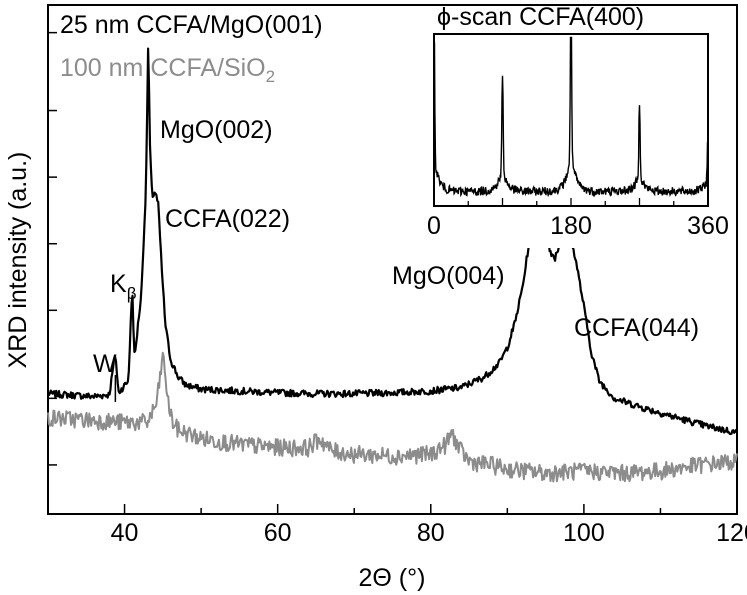  What do you see at coordinates (448, 276) in the screenshot?
I see `peak-label: MgO(004)` at bounding box center [448, 276].